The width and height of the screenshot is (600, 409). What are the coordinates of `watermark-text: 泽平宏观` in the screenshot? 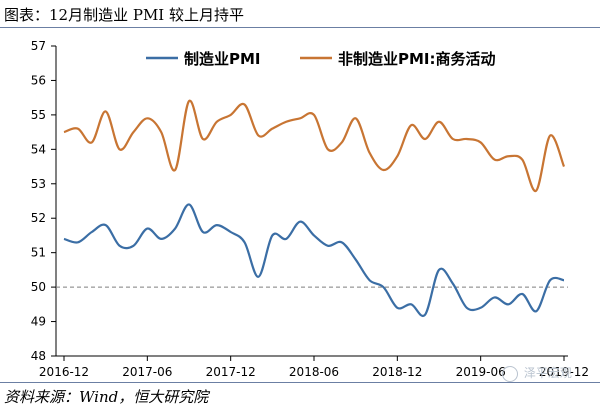 It's located at (547, 373).